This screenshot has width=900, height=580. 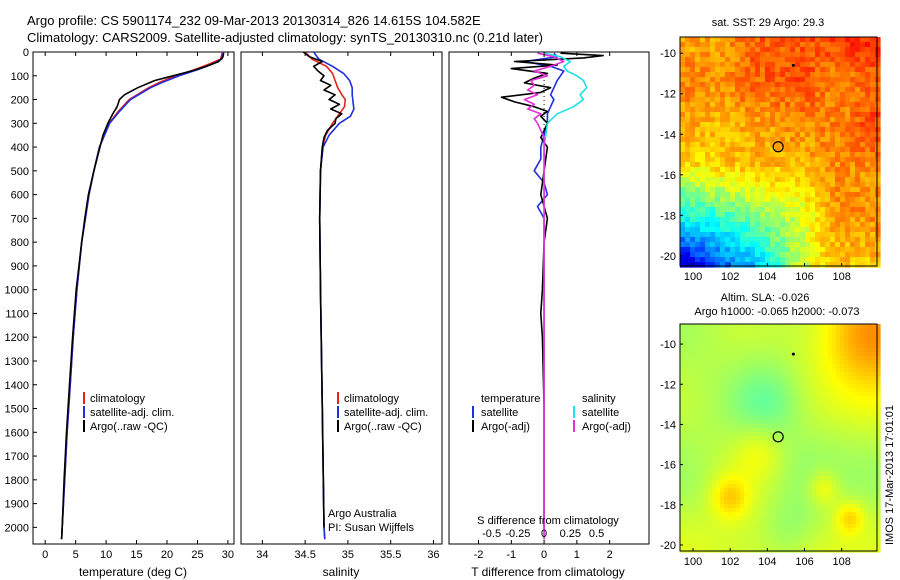 I want to click on x-tick-label: 34.5, so click(x=304, y=555).